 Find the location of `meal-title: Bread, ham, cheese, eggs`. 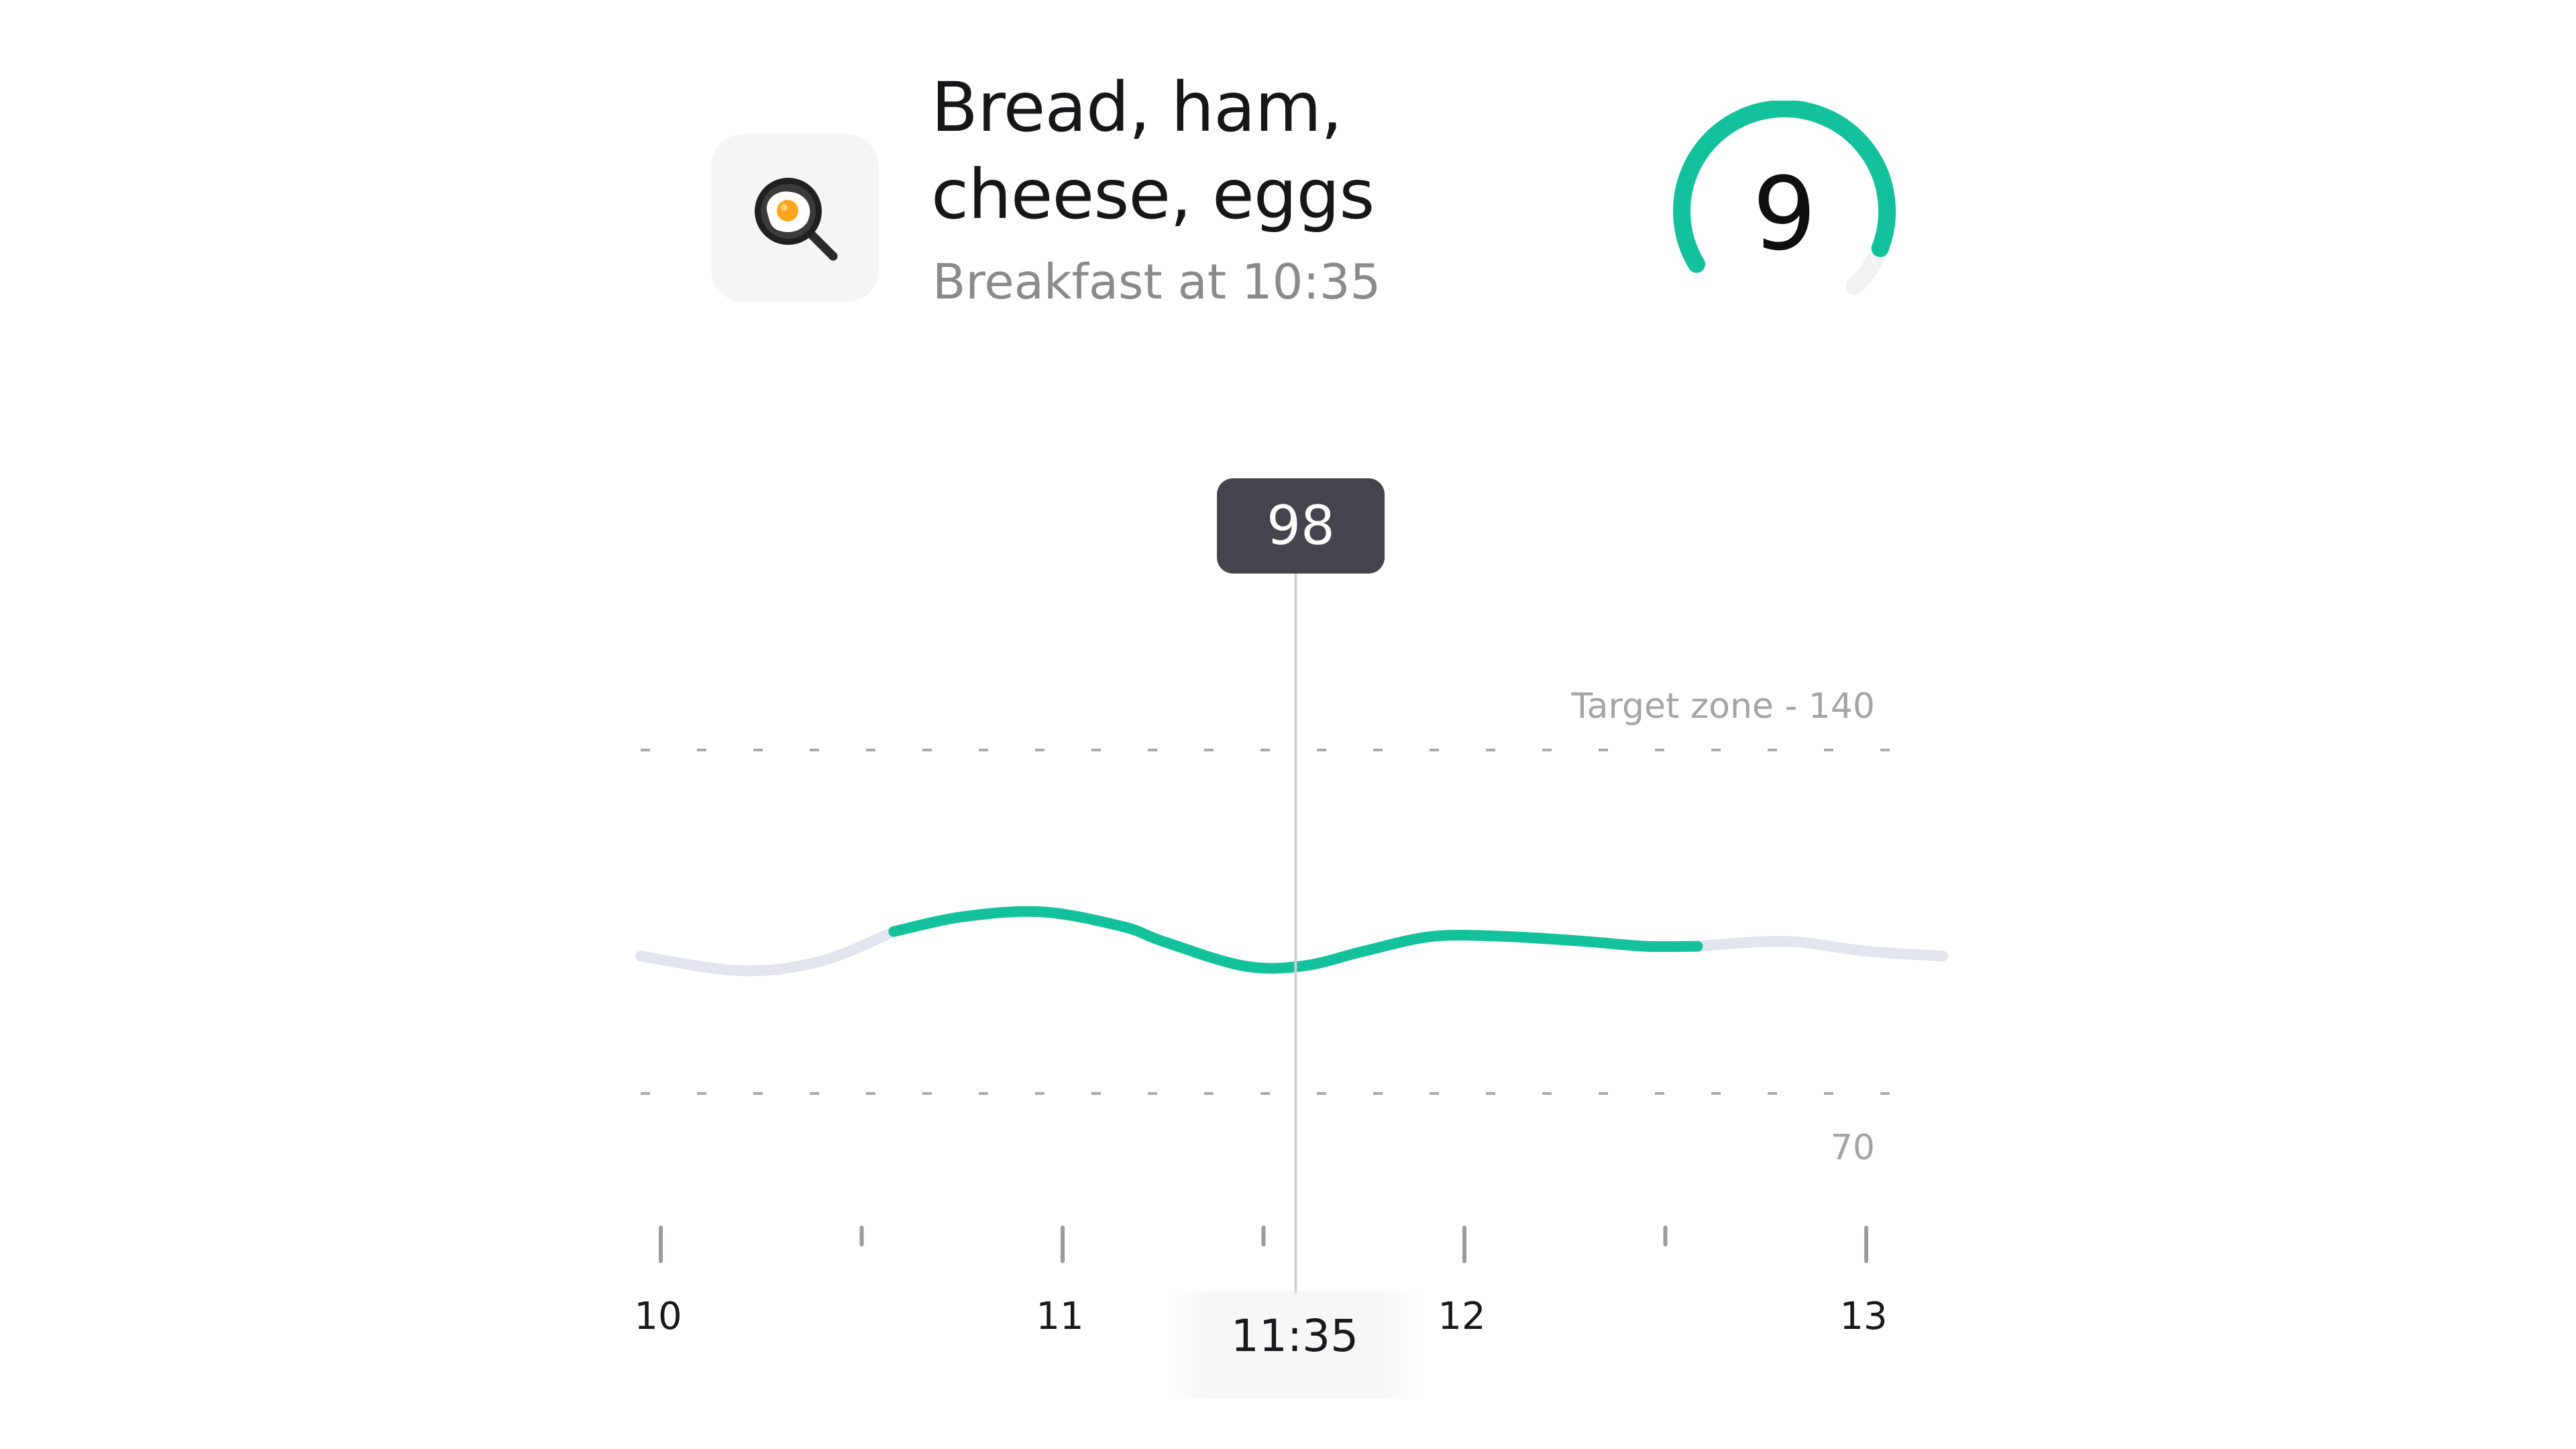

meal-title: Bread, ham, cheese, eggs is located at coordinates (1153, 151).